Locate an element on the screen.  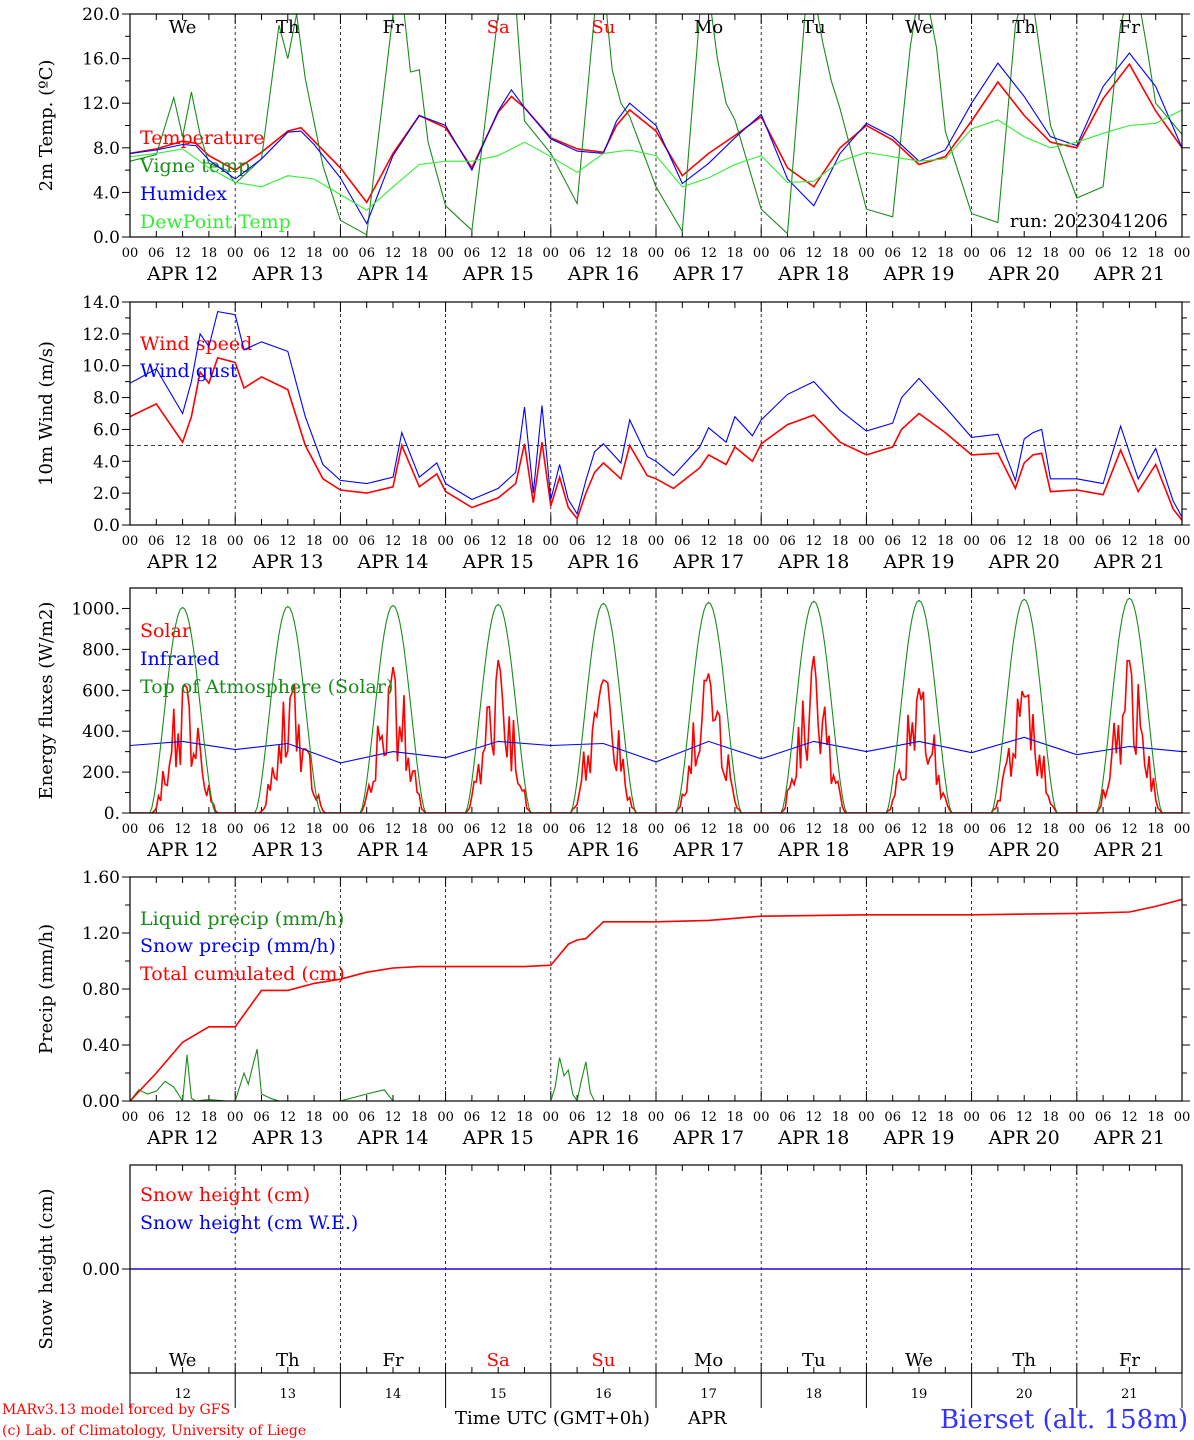
series-line-liquid-precip-mm-h- is located at coordinates (656, 1075).